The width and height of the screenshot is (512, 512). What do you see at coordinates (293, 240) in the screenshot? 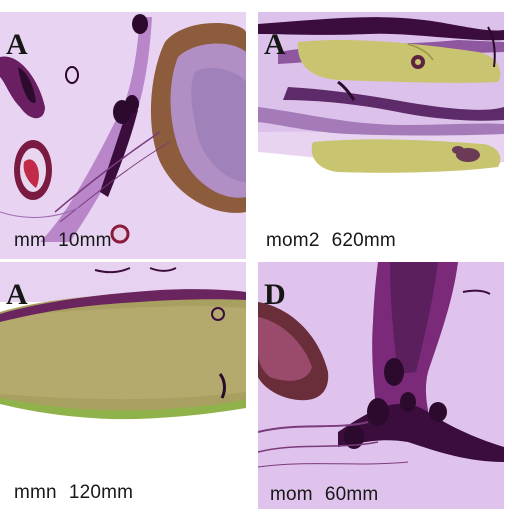
I see `scale-unit-text: mom2` at bounding box center [293, 240].